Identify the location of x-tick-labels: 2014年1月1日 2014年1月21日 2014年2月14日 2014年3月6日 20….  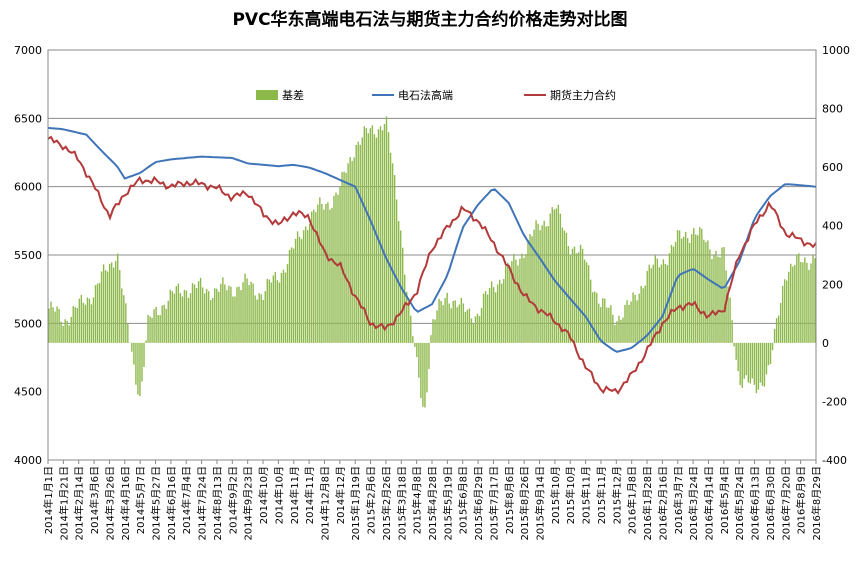
(432, 500).